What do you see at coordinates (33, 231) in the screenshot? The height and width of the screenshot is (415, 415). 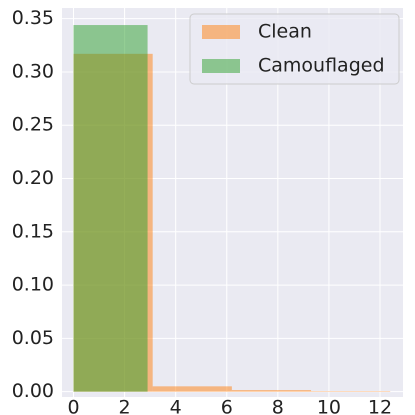 I see `y-tick-label: 0.15` at bounding box center [33, 231].